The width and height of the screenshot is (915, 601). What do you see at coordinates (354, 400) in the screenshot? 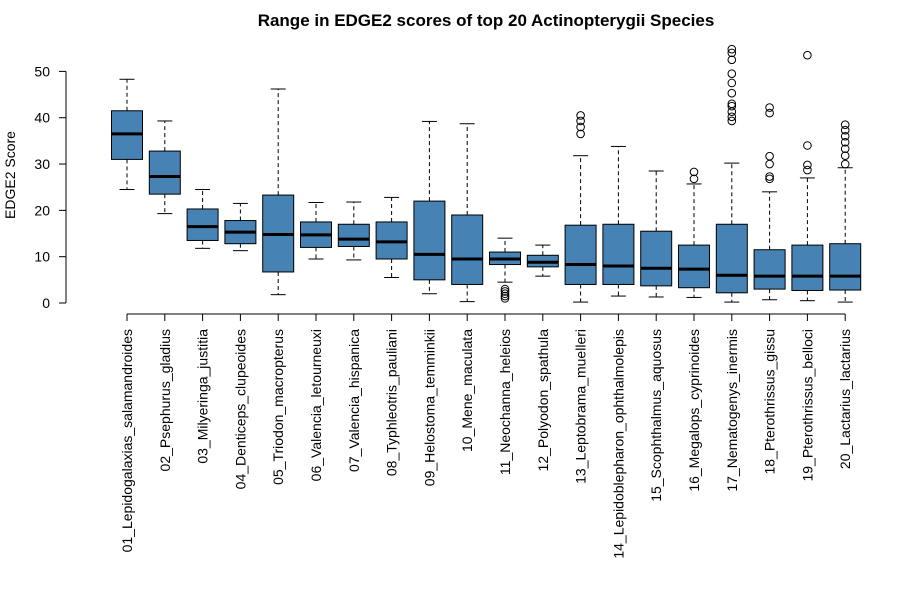
I see `x-tick-label: 07_Valencia_hispanica` at bounding box center [354, 400].